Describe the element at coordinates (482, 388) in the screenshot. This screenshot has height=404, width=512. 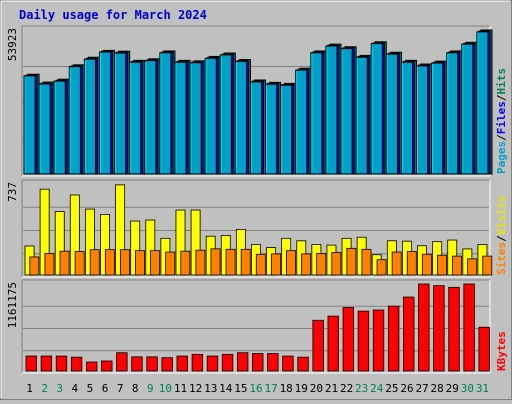
I see `x-tick-label: 31` at that location.